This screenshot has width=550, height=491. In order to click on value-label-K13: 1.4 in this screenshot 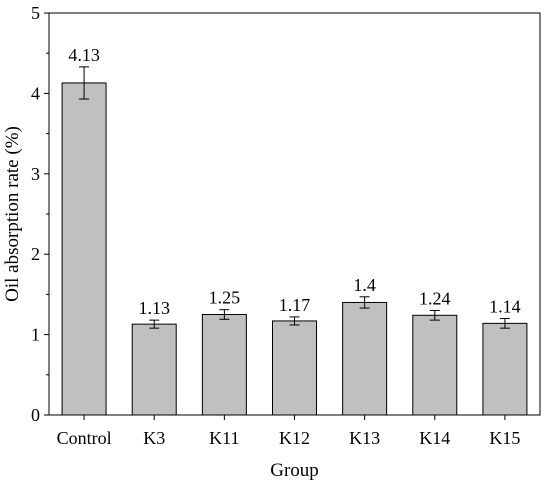, I will do `click(364, 285)`.